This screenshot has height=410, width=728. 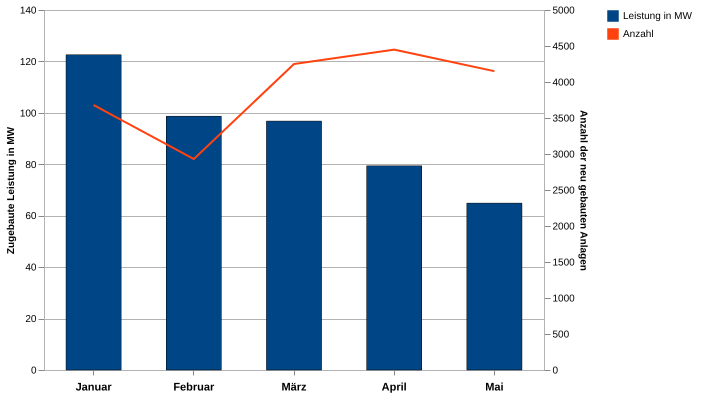 What do you see at coordinates (657, 16) in the screenshot?
I see `legend-label: Leistung in MW` at bounding box center [657, 16].